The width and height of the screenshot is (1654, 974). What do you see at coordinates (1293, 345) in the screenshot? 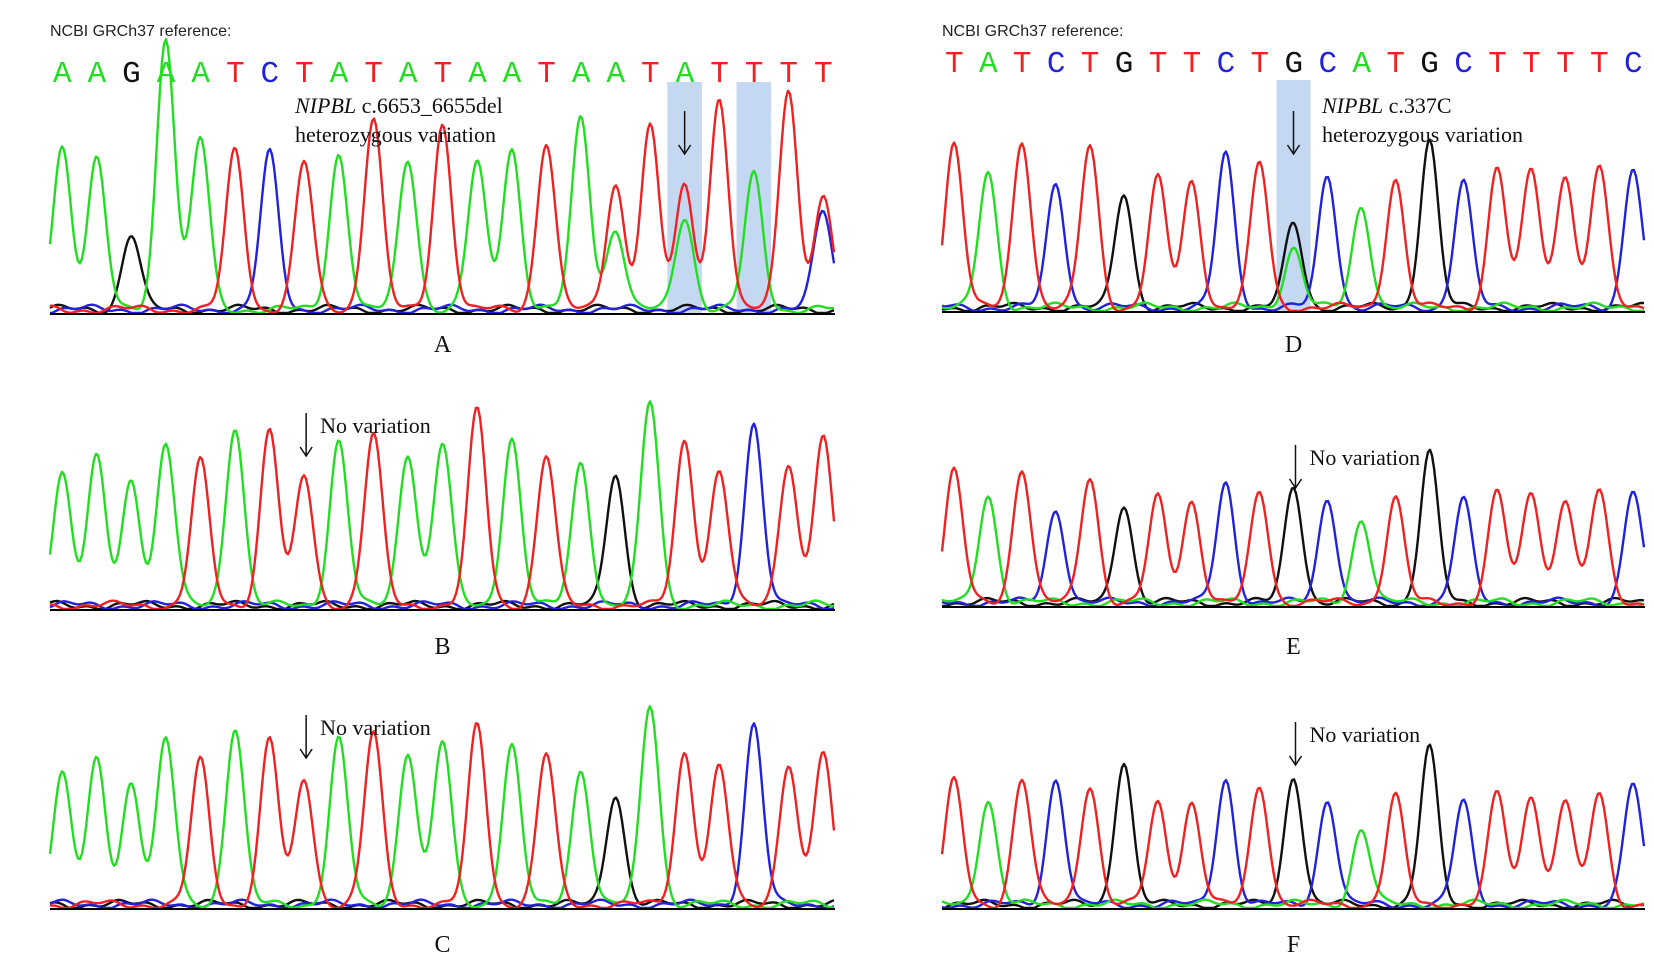
I see `panel-letter: D` at bounding box center [1293, 345].